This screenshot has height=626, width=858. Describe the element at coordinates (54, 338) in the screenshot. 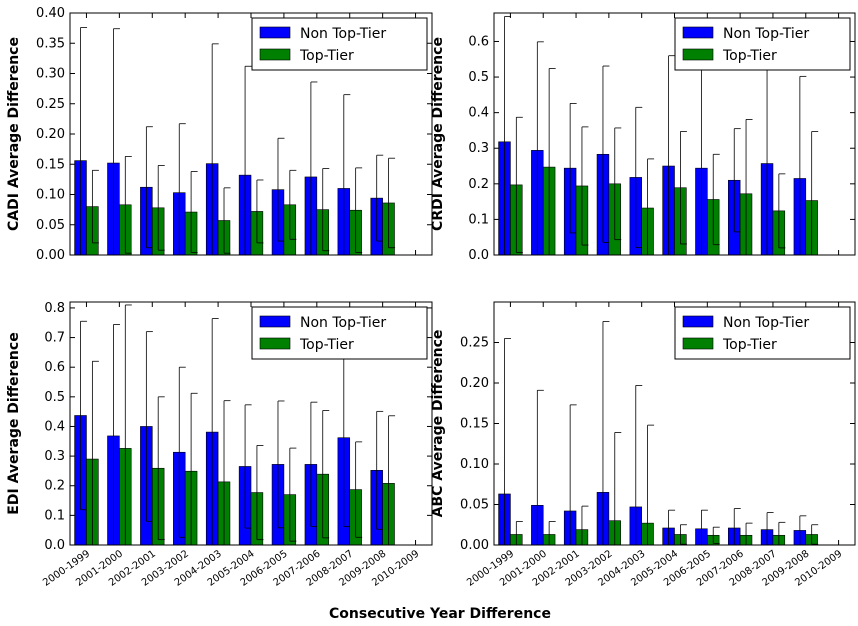

I see `y-tick-label: 0.7` at that location.